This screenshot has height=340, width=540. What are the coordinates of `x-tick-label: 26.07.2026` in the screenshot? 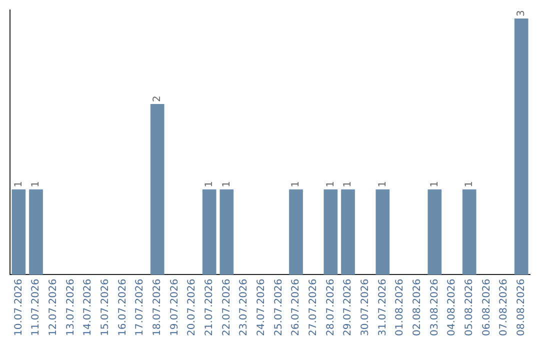 It's located at (296, 307).